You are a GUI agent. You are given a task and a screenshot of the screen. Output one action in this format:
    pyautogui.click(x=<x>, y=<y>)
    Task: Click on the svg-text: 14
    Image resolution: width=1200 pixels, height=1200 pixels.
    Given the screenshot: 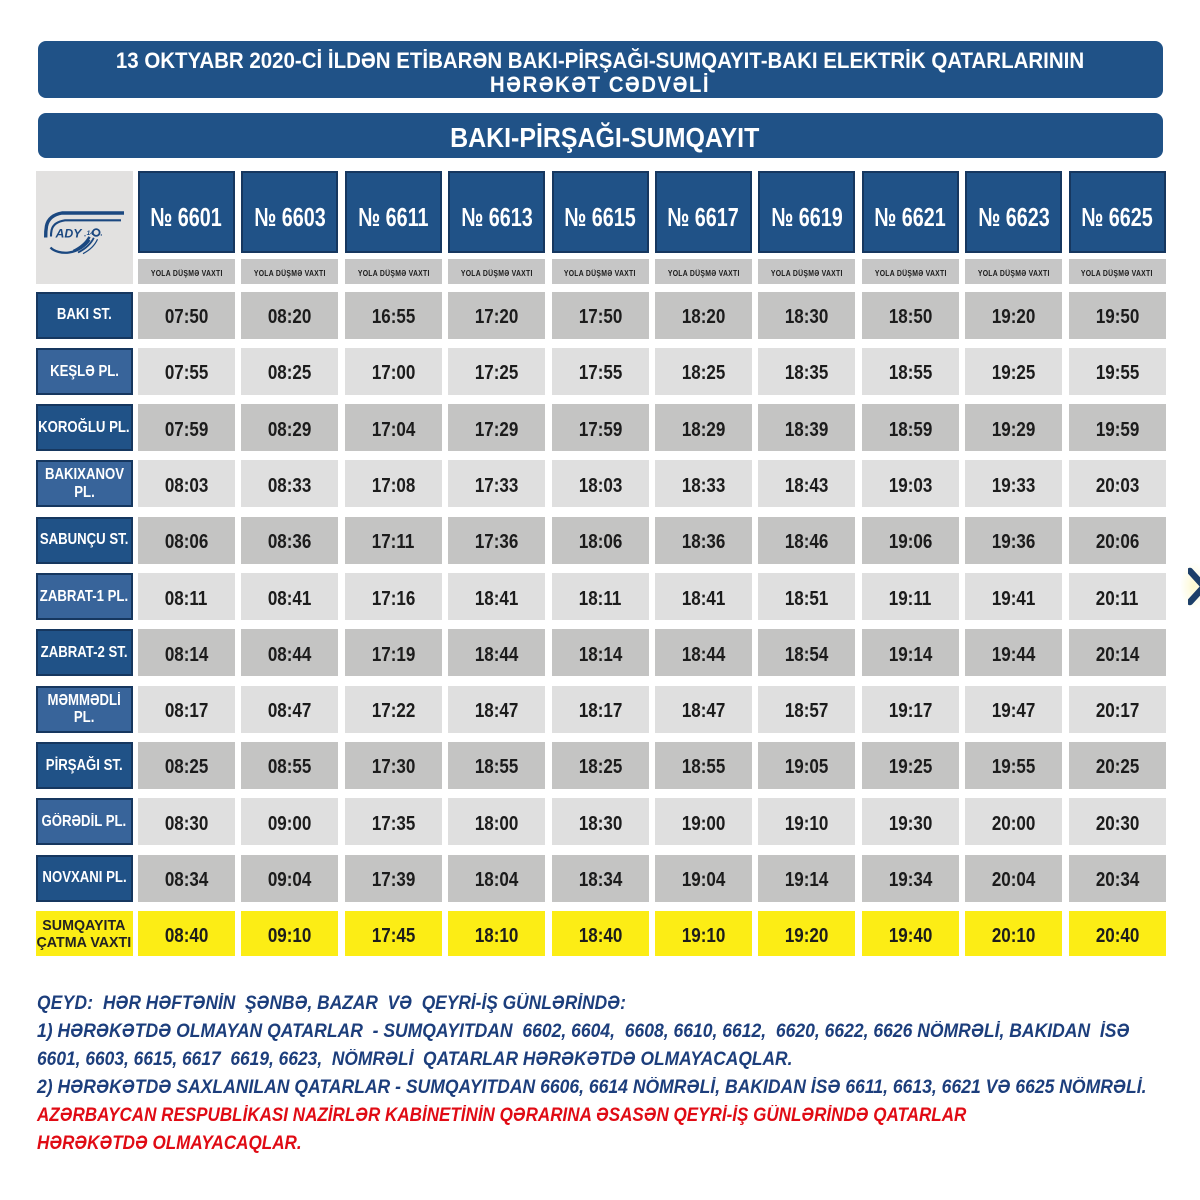 What is the action you would take?
    pyautogui.click(x=91, y=232)
    